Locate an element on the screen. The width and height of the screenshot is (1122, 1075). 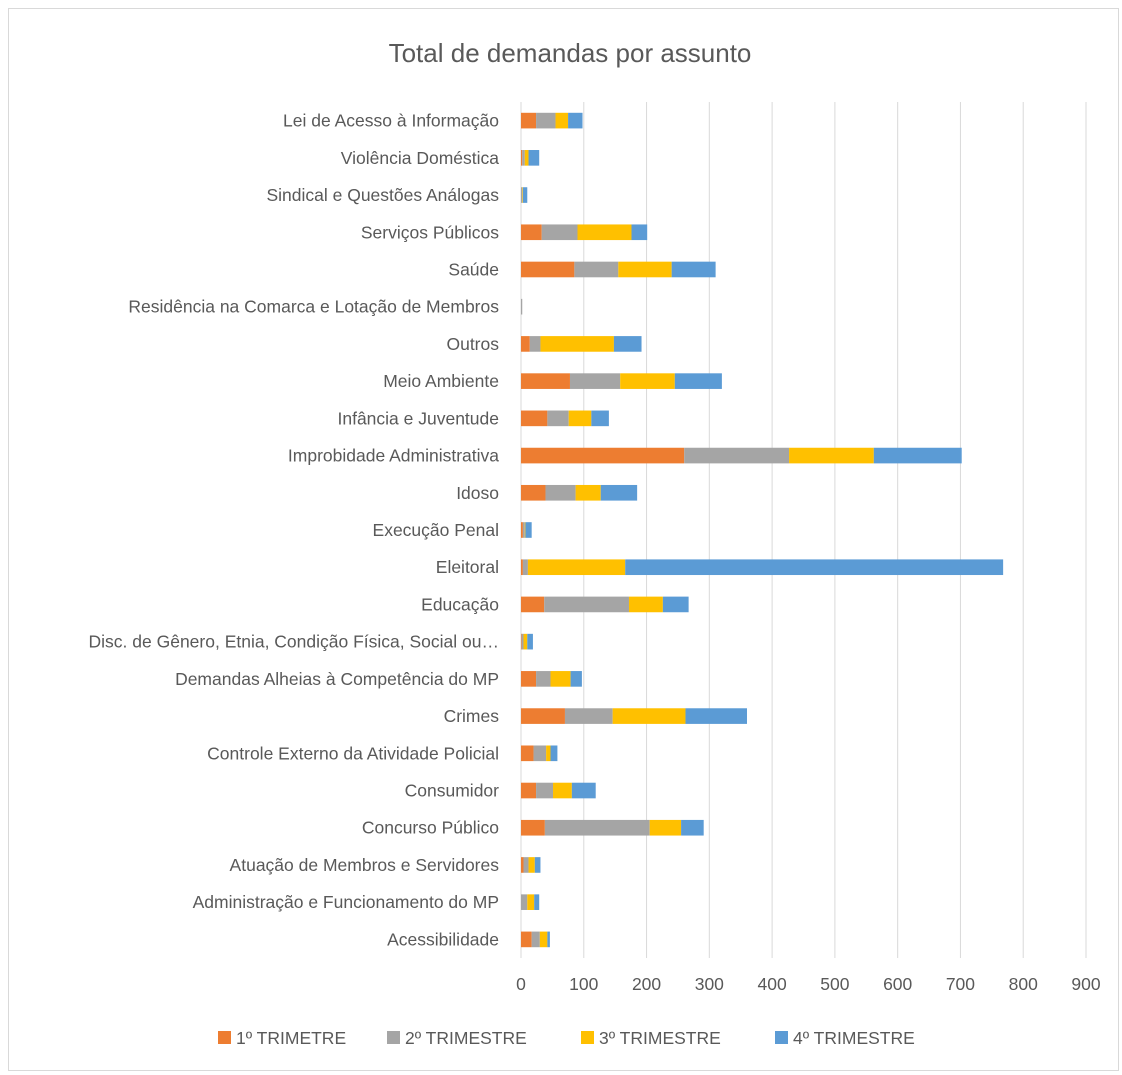
category-label: Sindical e Questões Análogas is located at coordinates (382, 195).